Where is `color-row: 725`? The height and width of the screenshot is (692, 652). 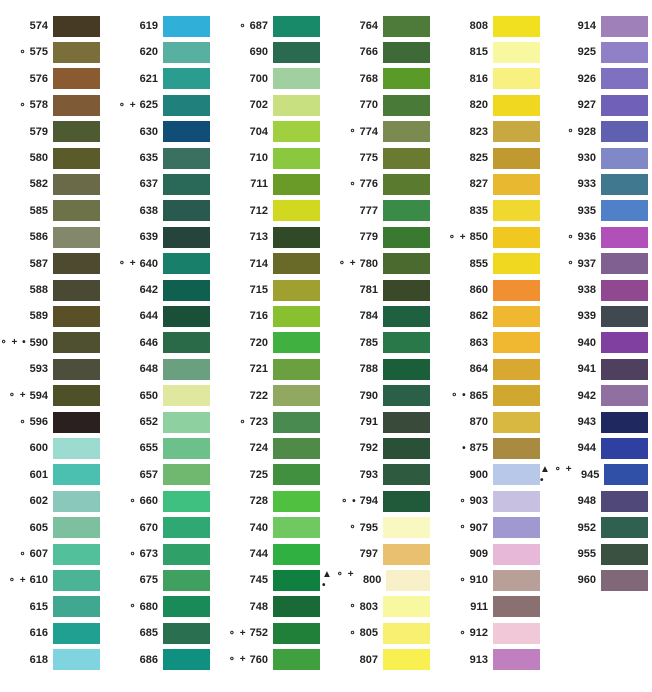
color-row: 725 is located at coordinates (266, 475).